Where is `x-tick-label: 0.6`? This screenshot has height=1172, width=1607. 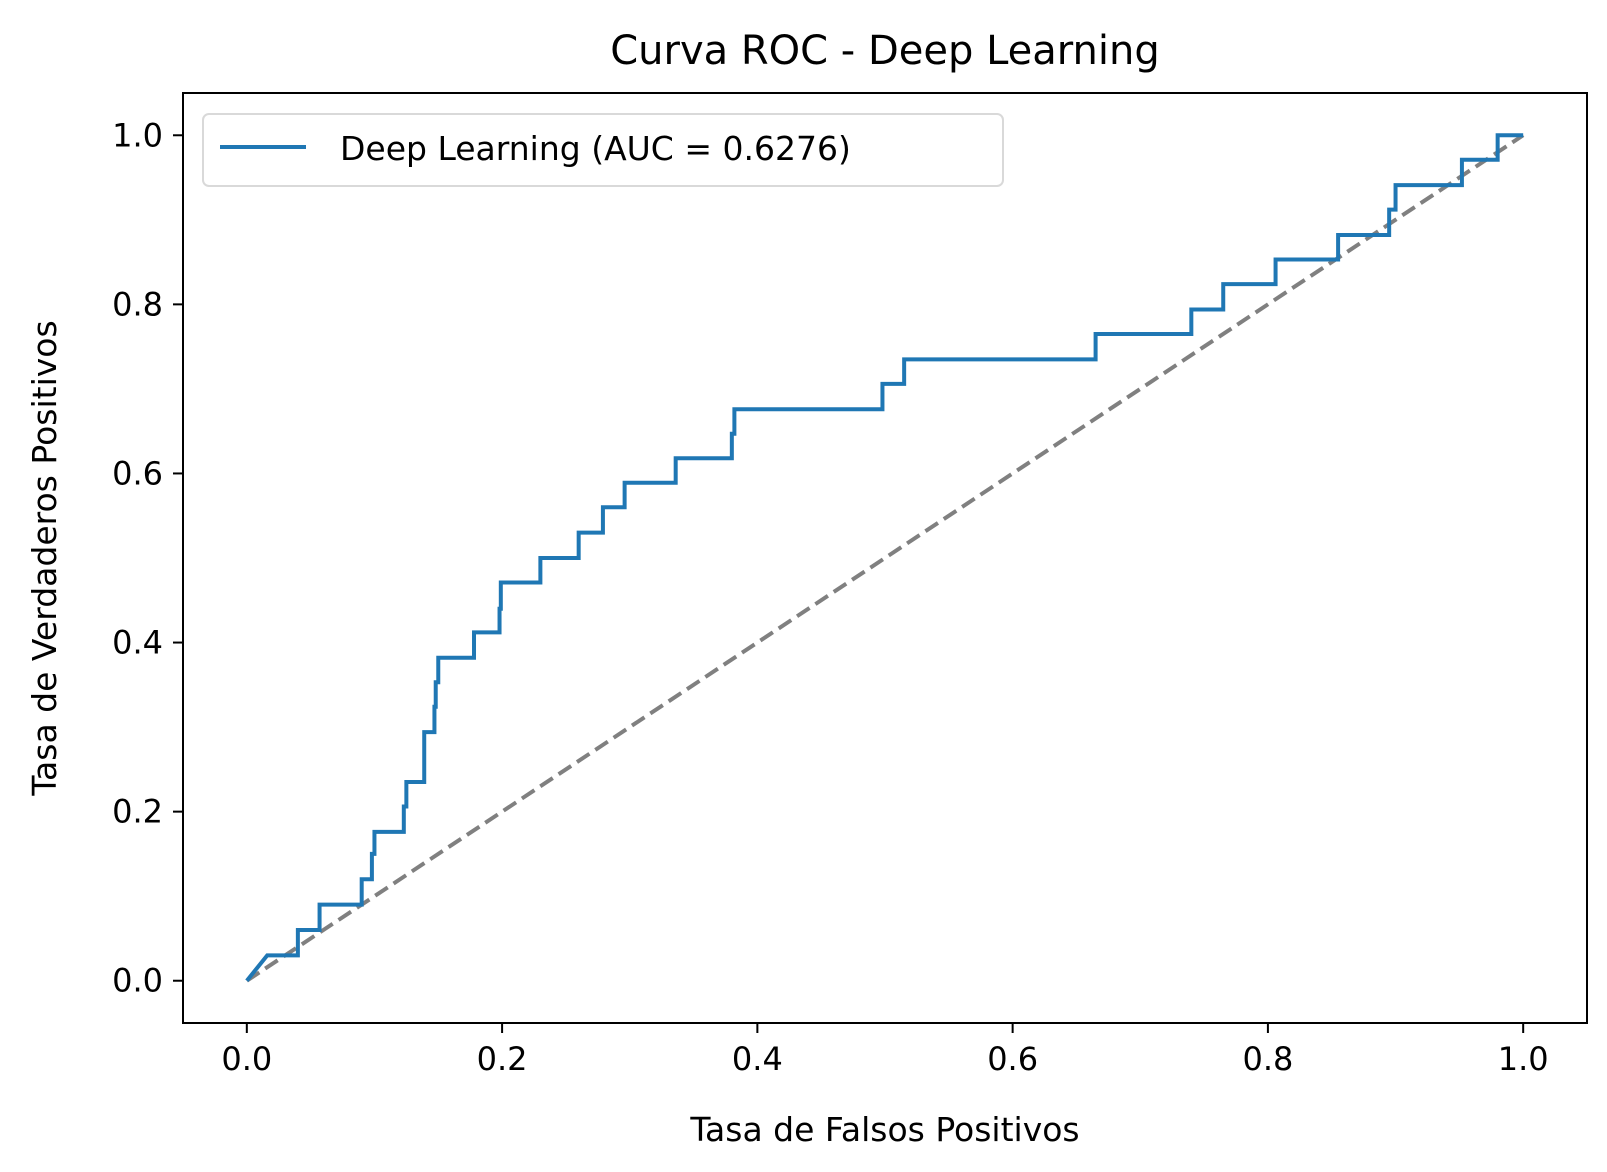 x-tick-label: 0.6 is located at coordinates (1012, 1059).